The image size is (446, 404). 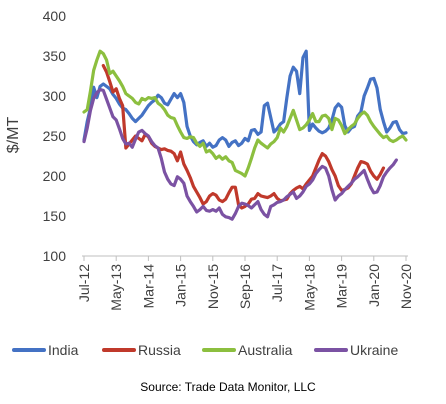 I want to click on x-tick-label: Nov-15, so click(x=213, y=286).